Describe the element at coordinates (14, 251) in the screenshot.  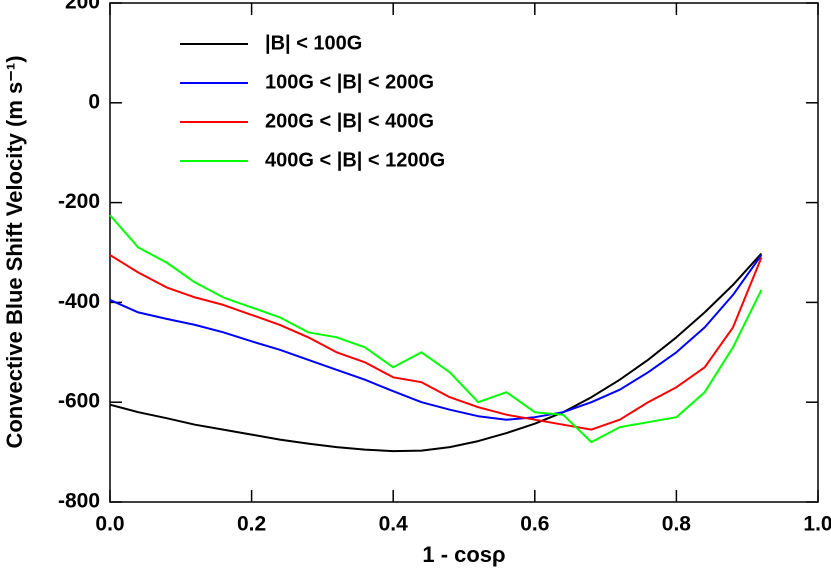
I see `y-axis-label: Convective Blue Shift Velocity (m s⁻¹)` at that location.